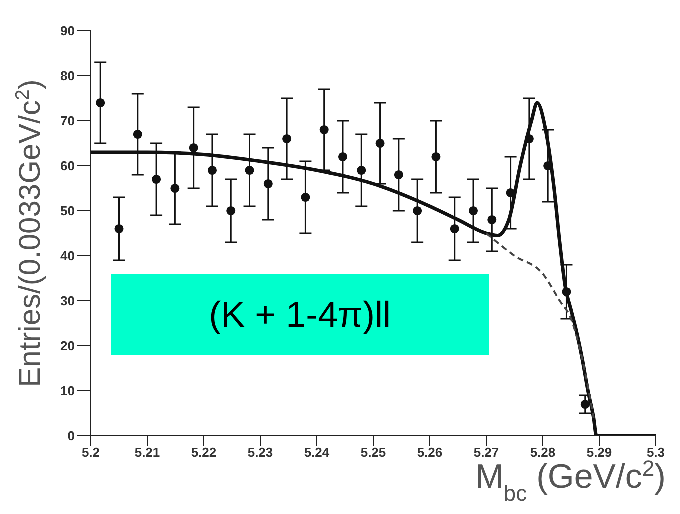  I want to click on y-tick-label: 10, so click(67, 391).